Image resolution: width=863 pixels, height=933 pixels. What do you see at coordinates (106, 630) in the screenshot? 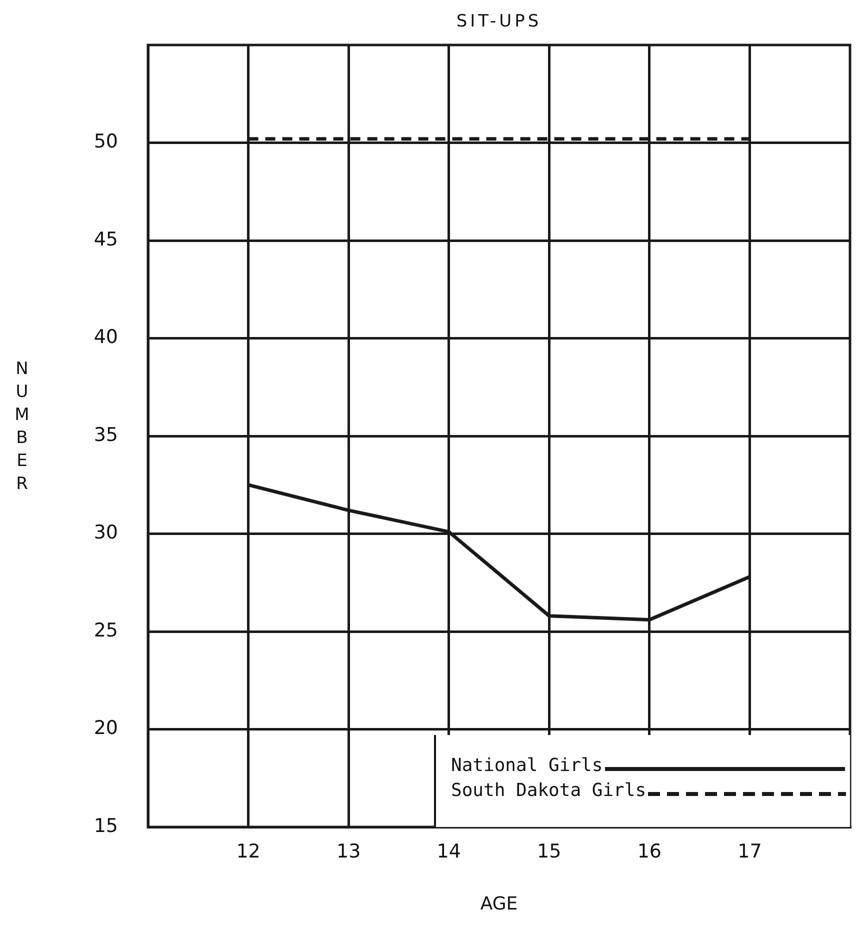
I see `y-tick-label: 25` at bounding box center [106, 630].